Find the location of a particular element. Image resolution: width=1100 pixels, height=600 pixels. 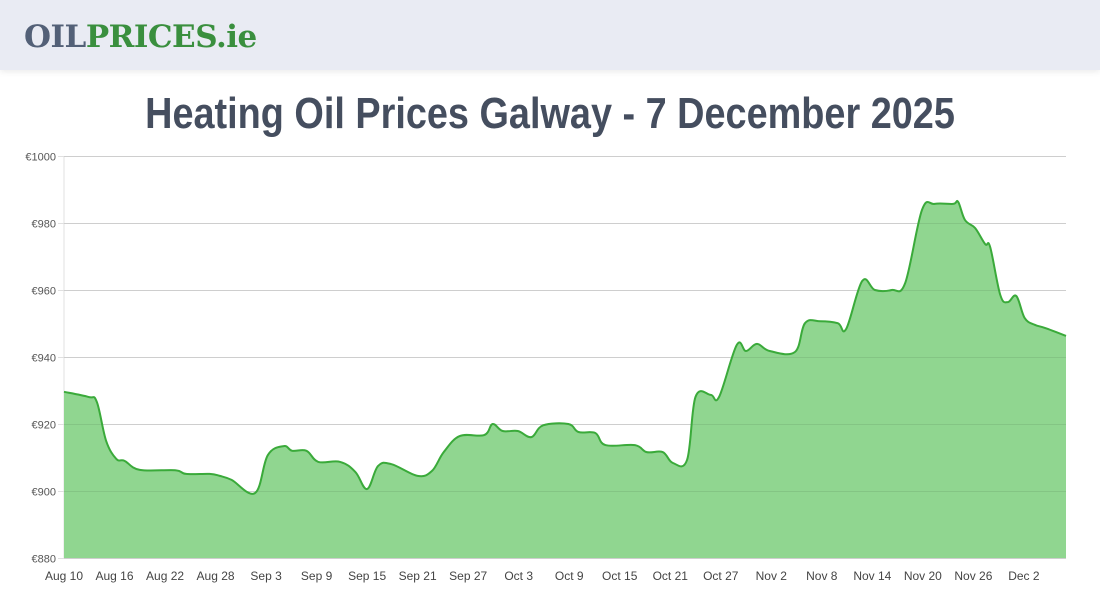

x-tick-label: Aug 16 is located at coordinates (114, 576).